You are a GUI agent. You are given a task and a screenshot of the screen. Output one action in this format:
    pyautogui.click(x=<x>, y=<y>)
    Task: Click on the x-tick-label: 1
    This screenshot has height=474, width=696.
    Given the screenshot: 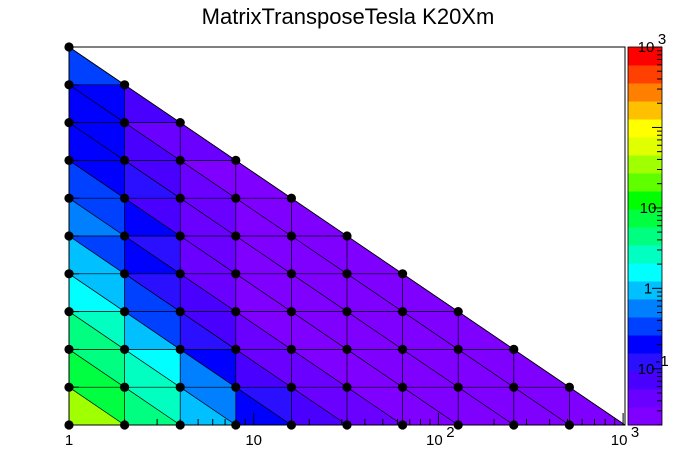 What is the action you would take?
    pyautogui.click(x=69, y=440)
    